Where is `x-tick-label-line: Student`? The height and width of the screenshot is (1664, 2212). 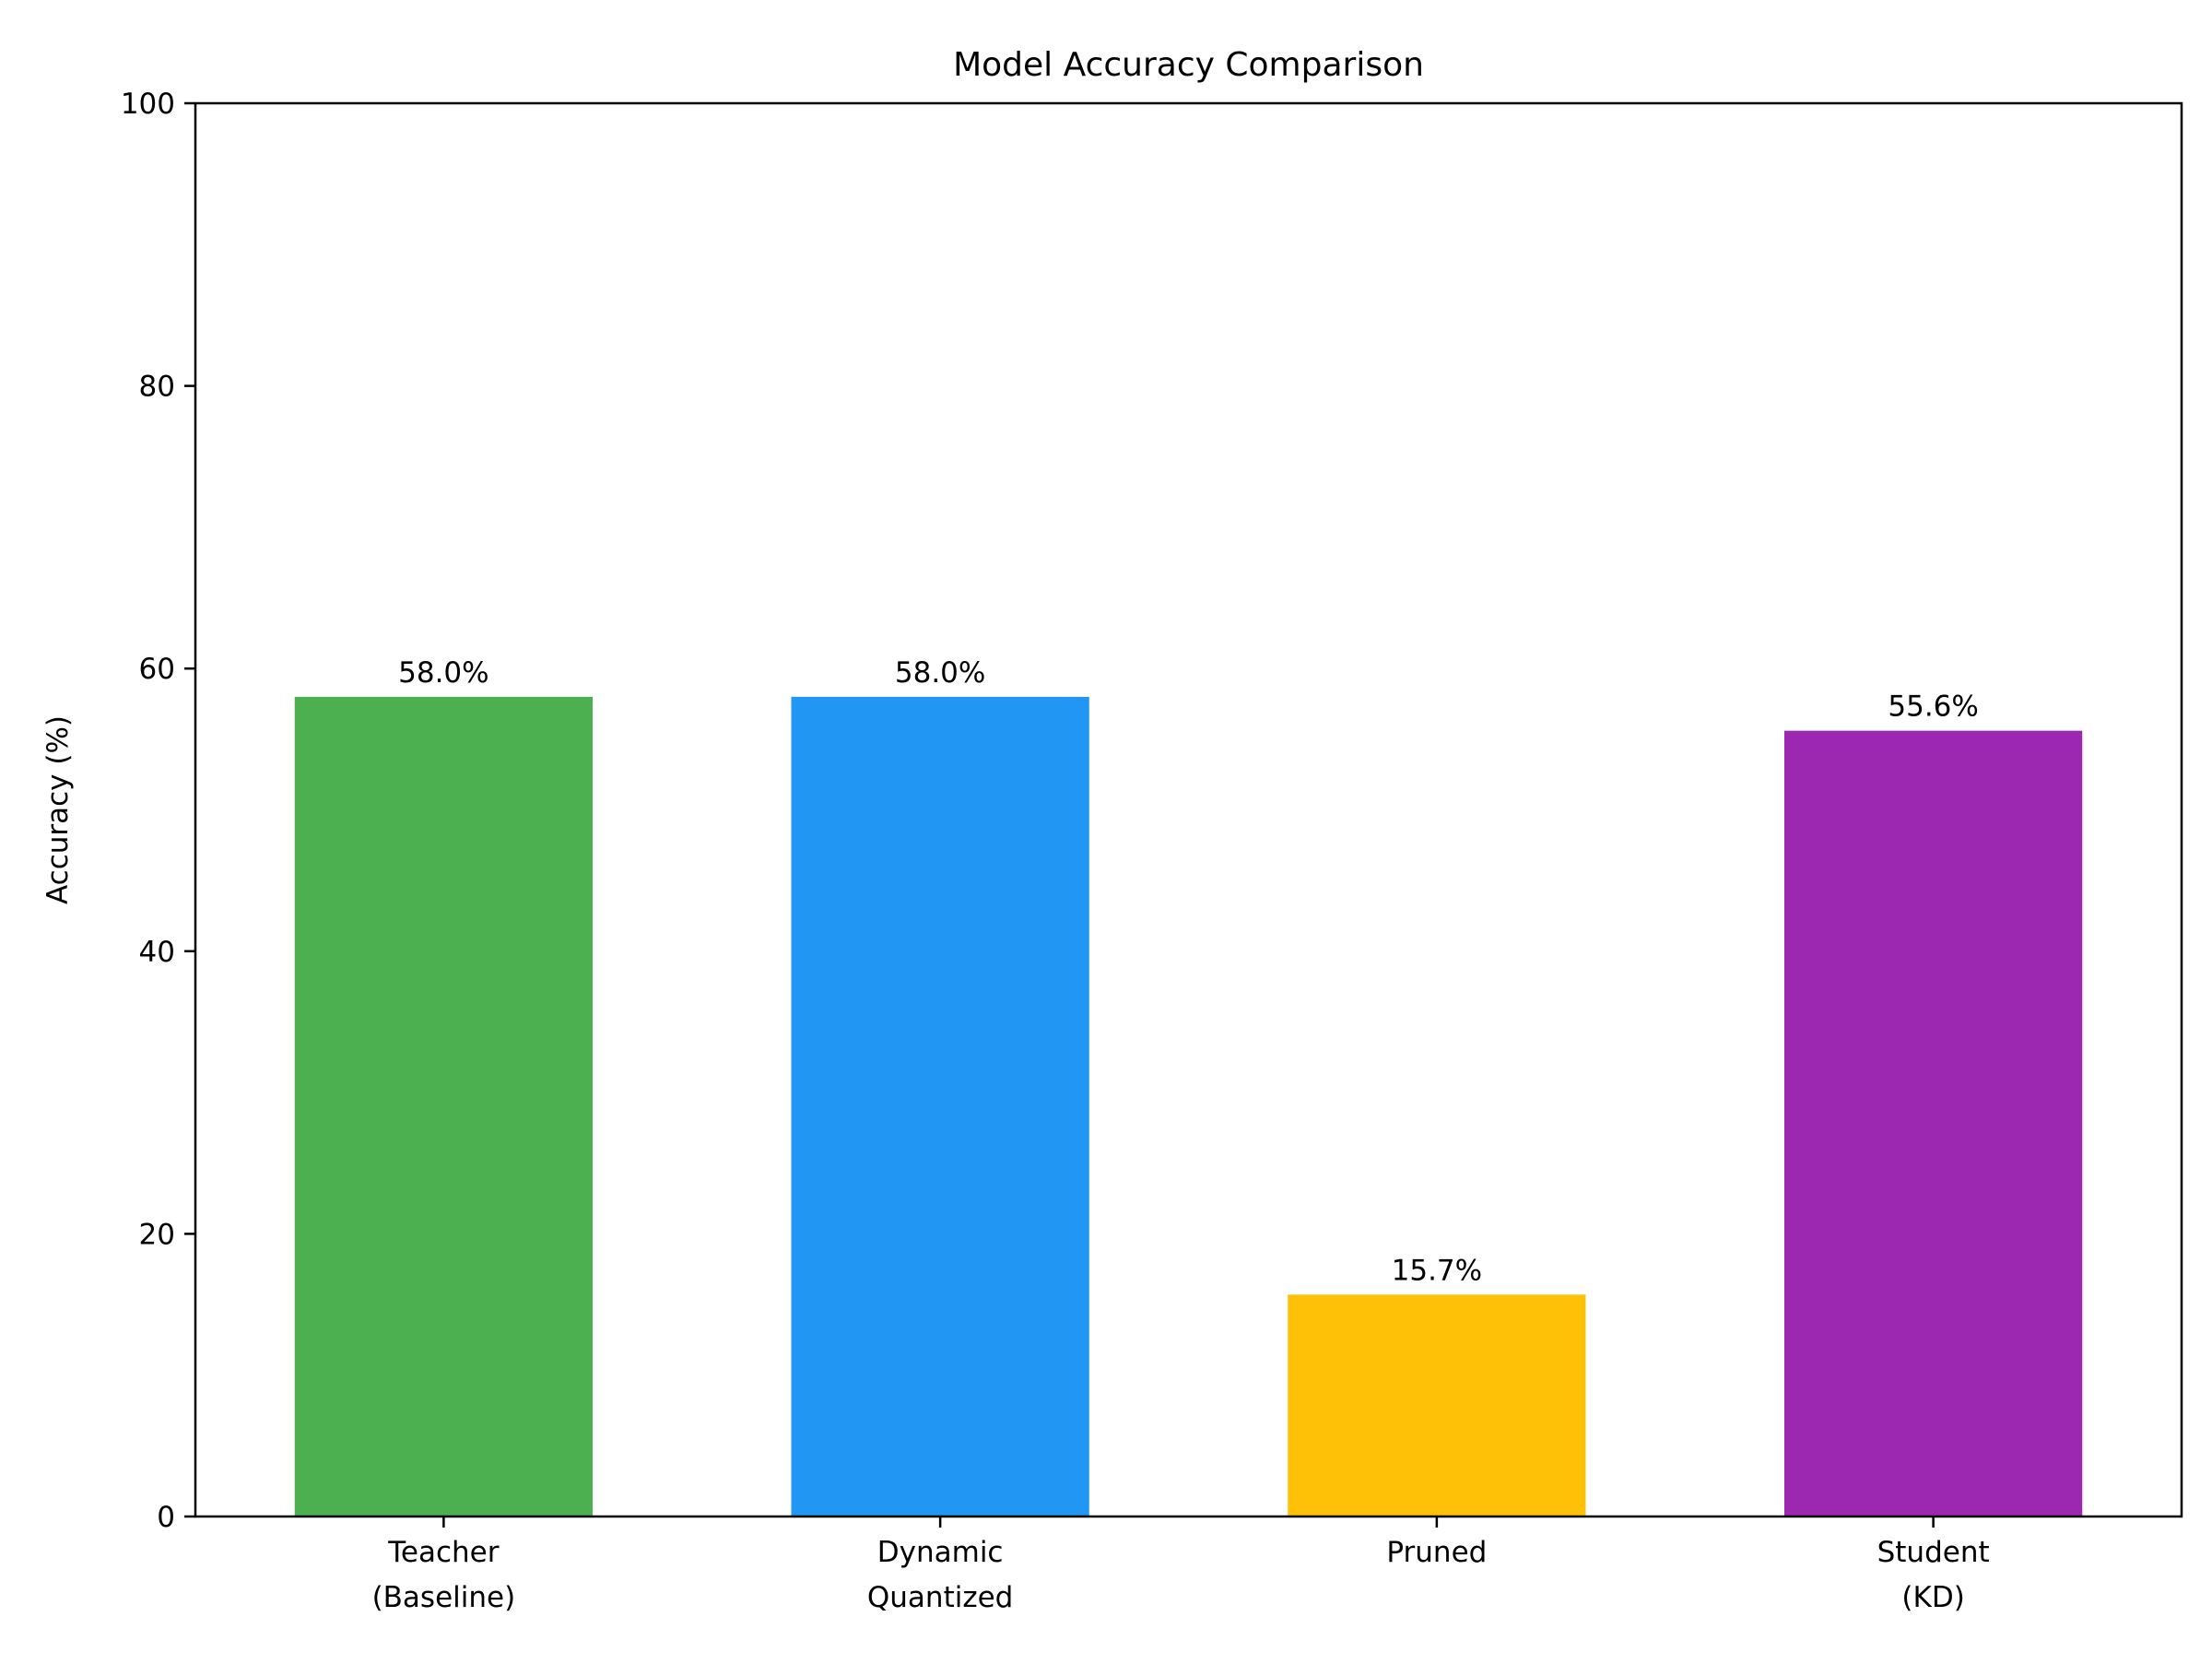
x-tick-label-line: Student is located at coordinates (1933, 1552).